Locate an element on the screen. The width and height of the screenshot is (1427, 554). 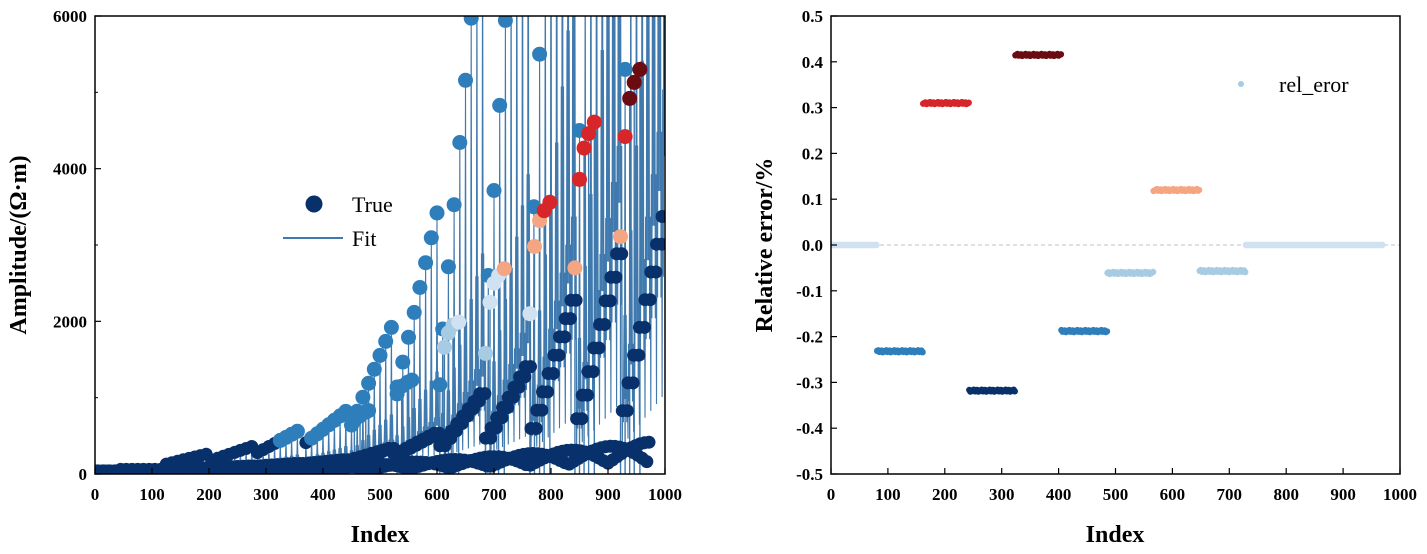
y-tick-label: 0.3 is located at coordinates (812, 108).